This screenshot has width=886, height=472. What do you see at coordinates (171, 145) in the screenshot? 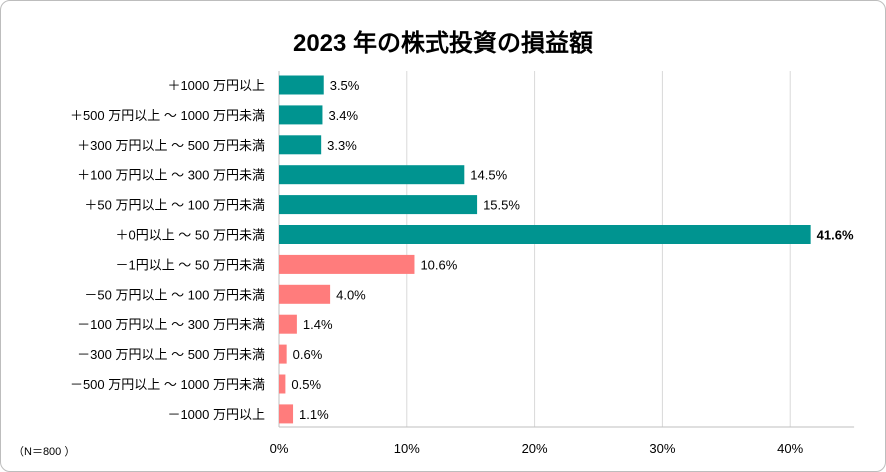
I see `category-label: ＋300 万円以上 ～ 500 万円未満` at bounding box center [171, 145].